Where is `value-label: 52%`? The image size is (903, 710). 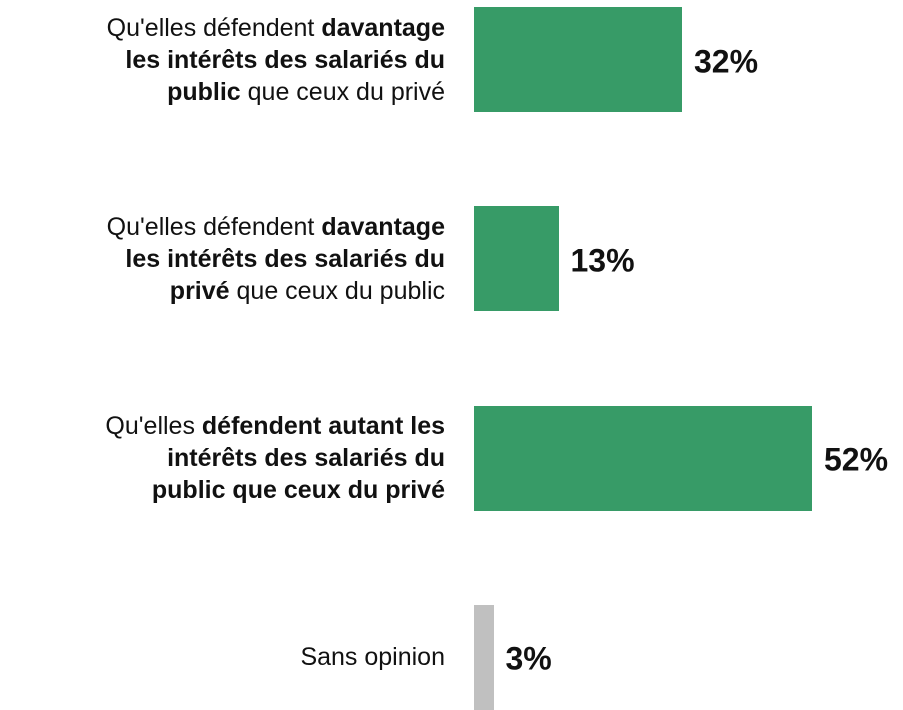 value-label: 52% is located at coordinates (856, 459).